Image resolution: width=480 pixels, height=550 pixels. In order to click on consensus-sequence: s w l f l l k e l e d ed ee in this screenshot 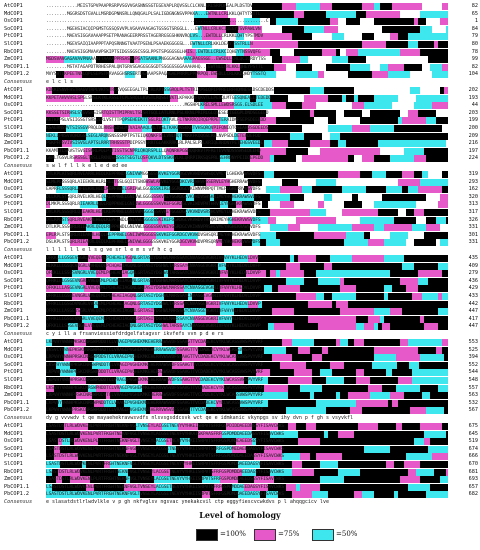, I will do `click(87, 166)`.